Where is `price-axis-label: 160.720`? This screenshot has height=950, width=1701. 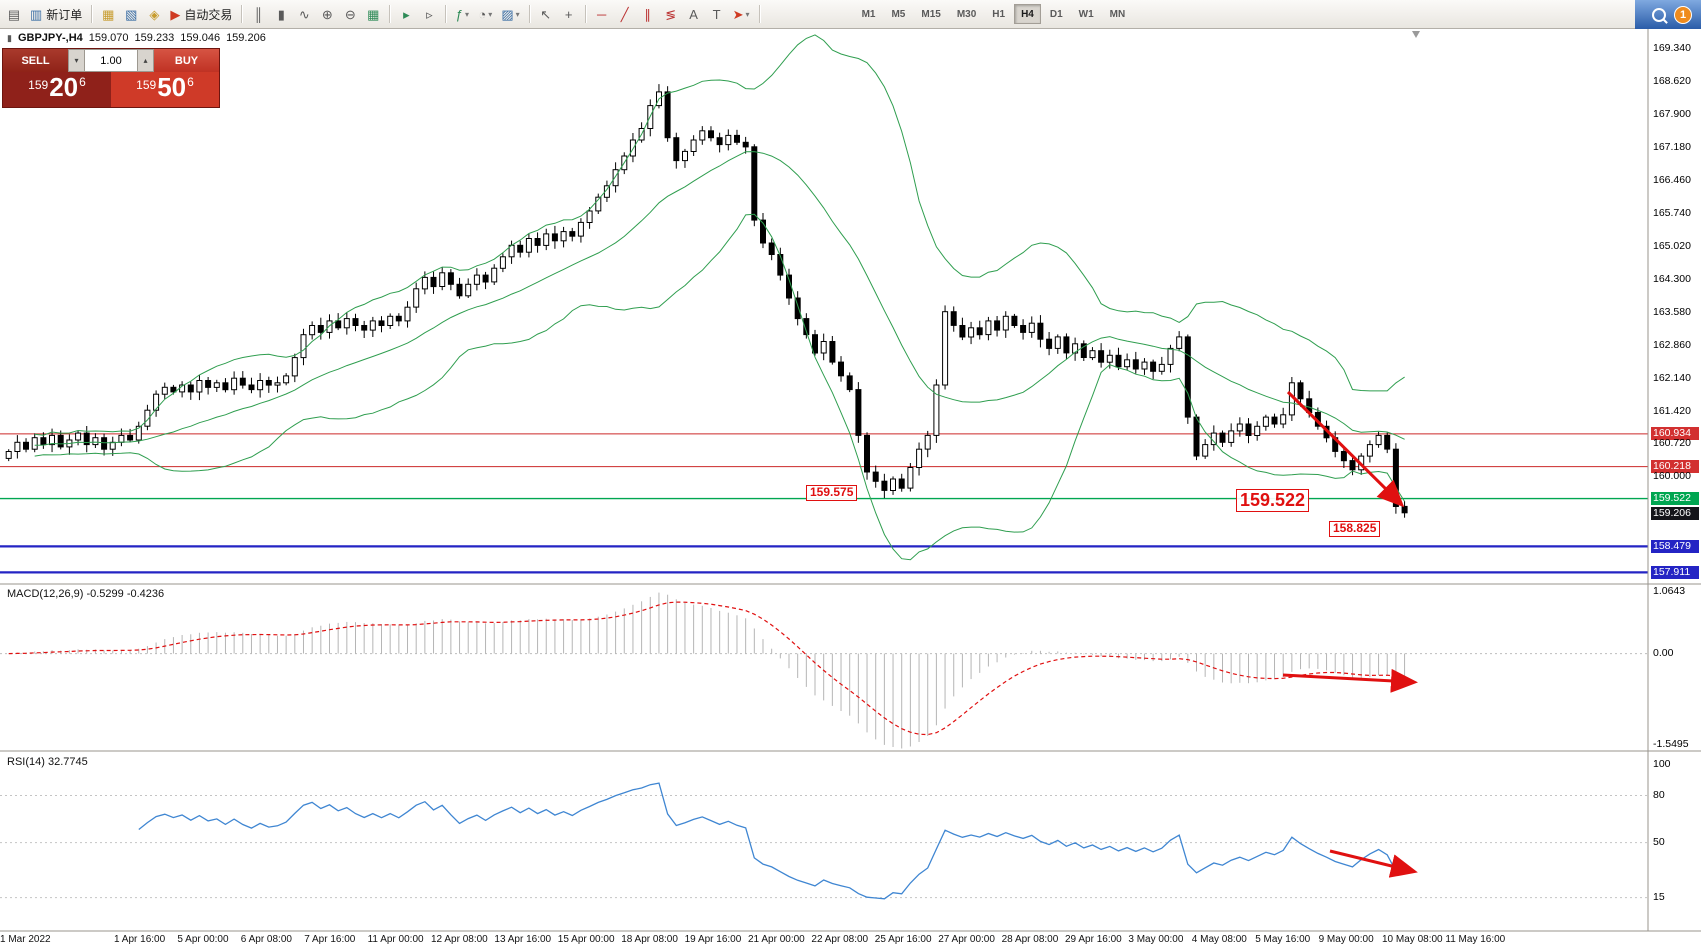 price-axis-label: 160.720 is located at coordinates (1672, 443).